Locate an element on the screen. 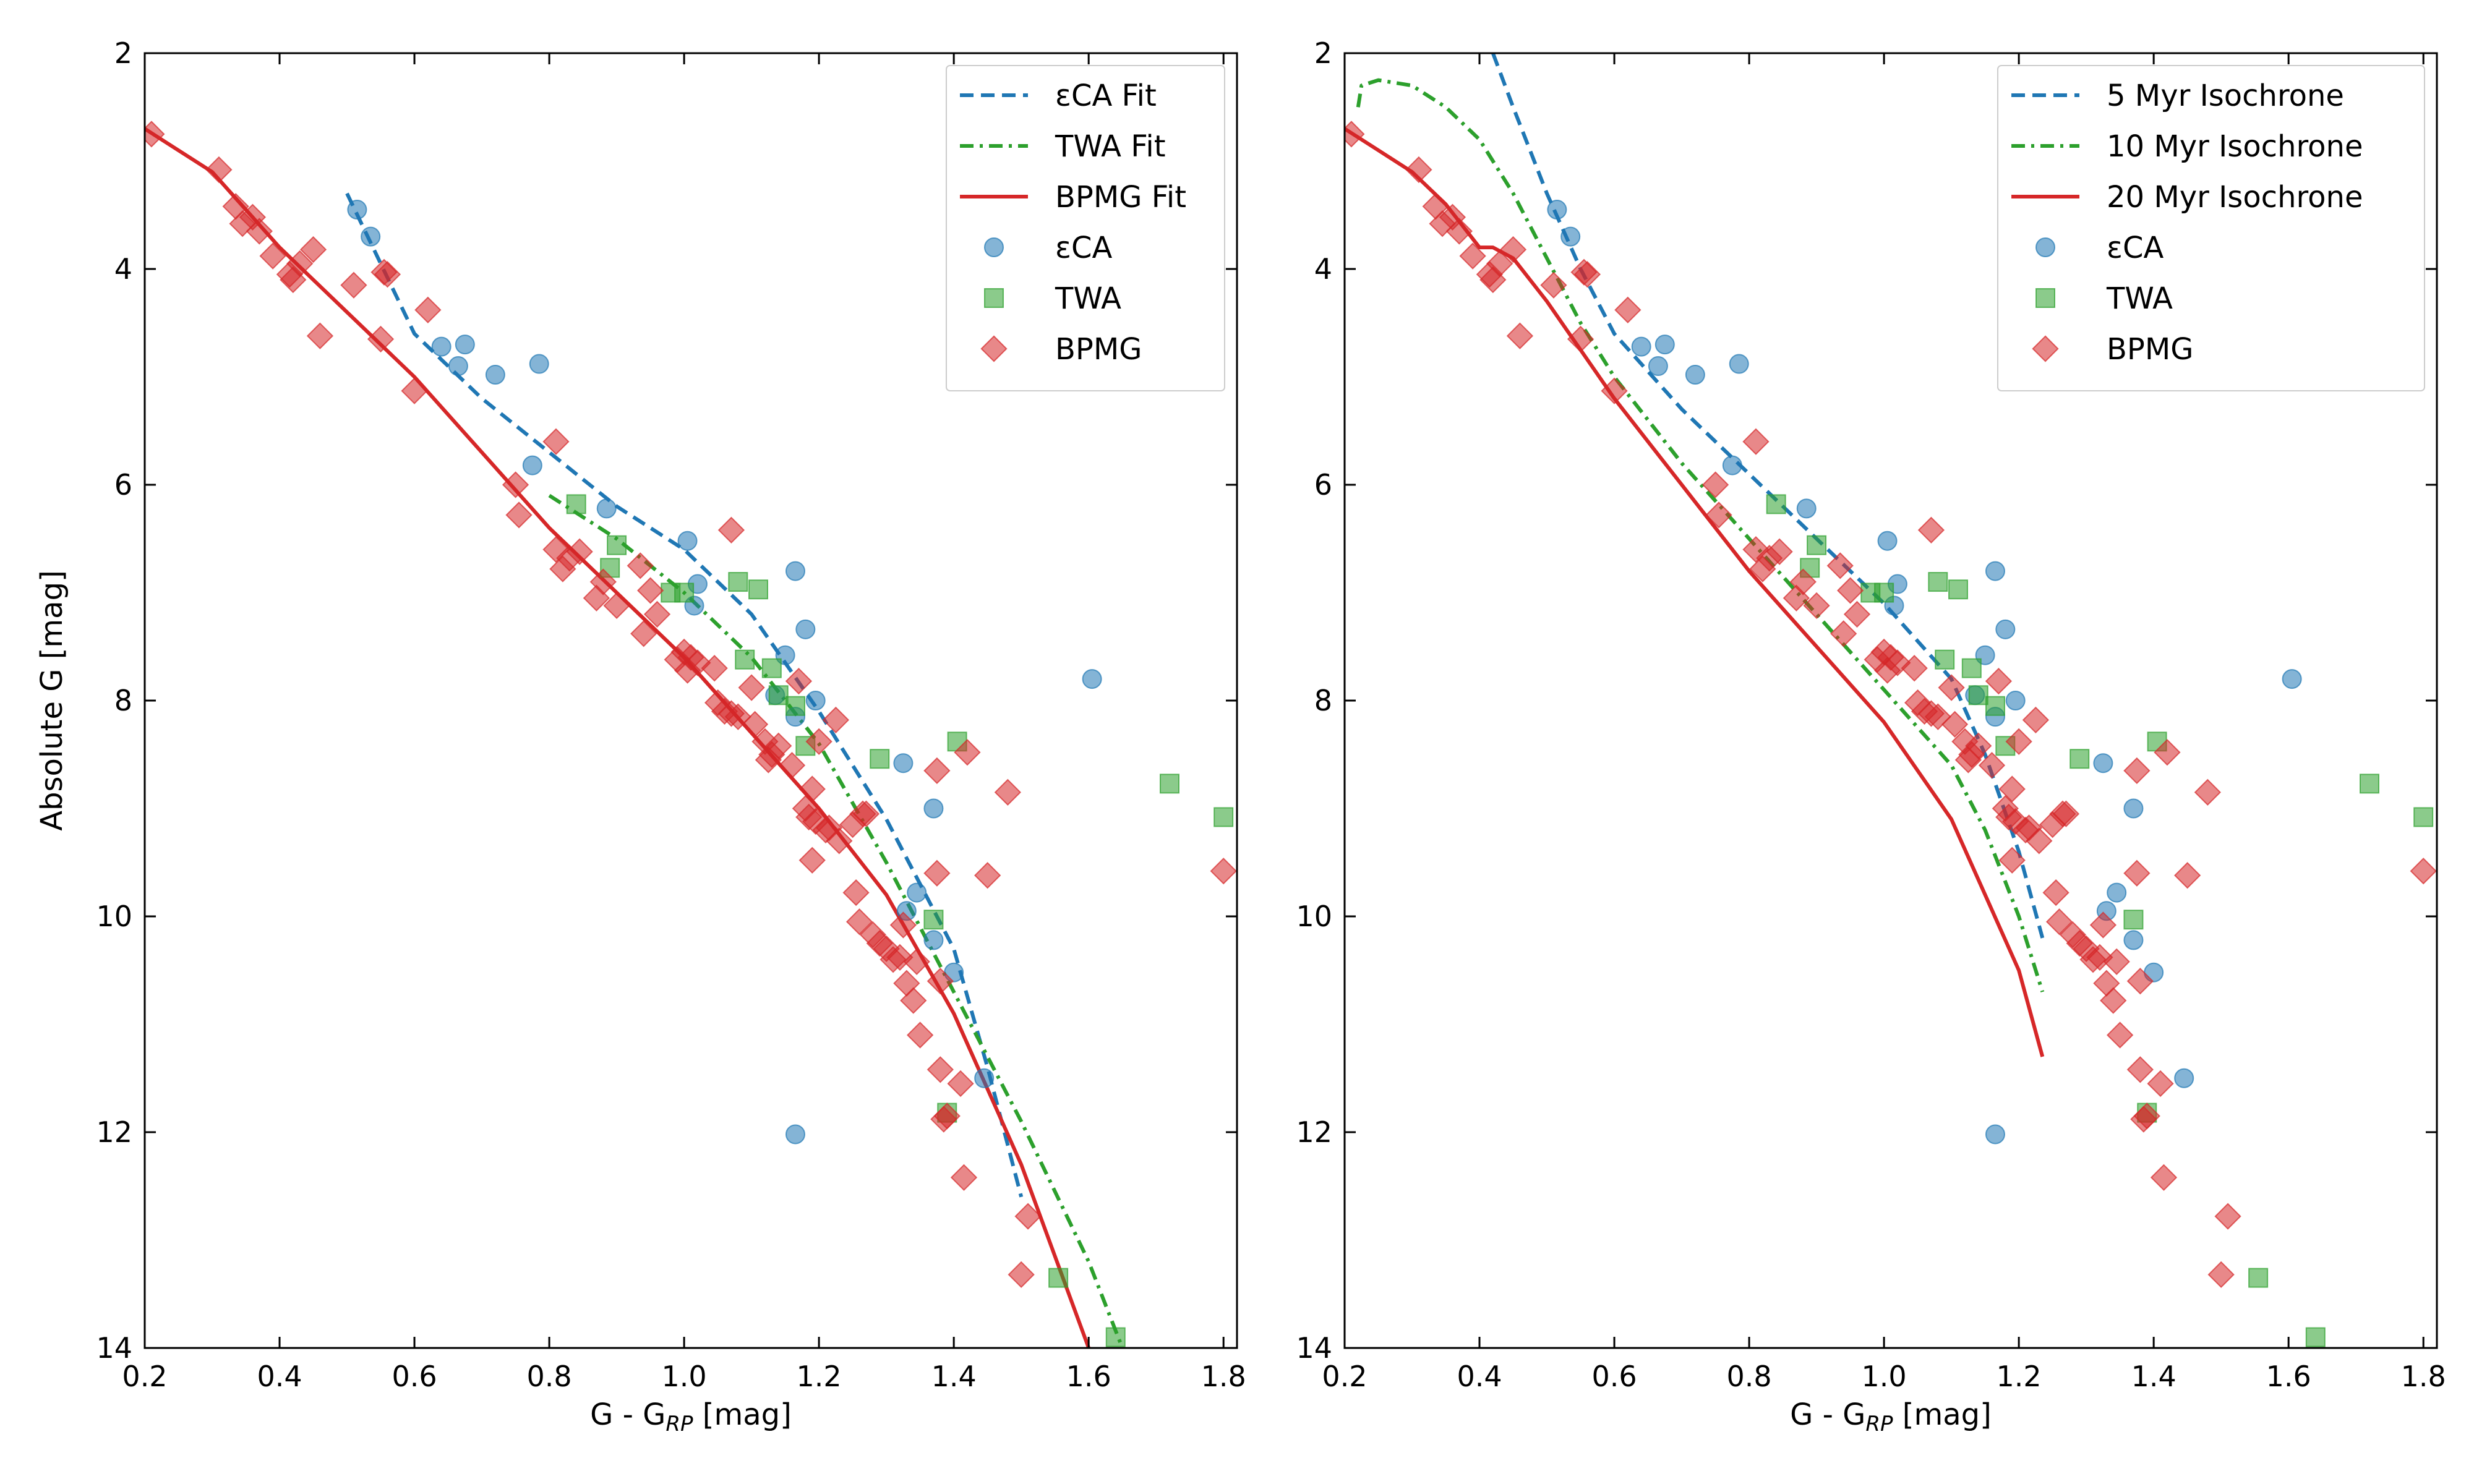  legend-label: BPMG is located at coordinates (1098, 349).